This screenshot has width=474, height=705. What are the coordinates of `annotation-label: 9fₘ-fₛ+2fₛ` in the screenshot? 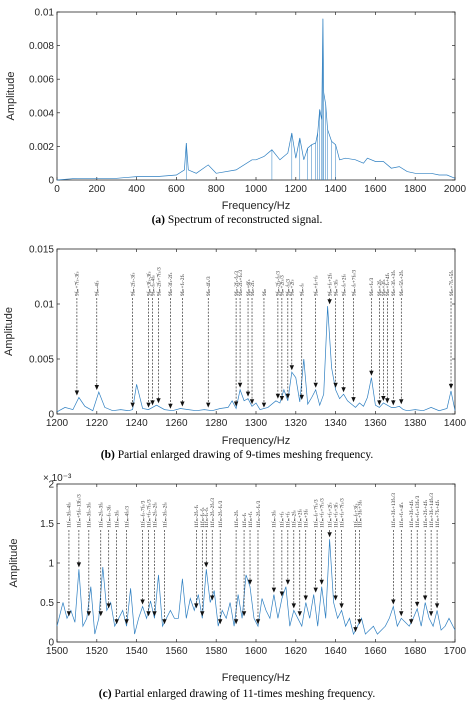 It's located at (343, 285).